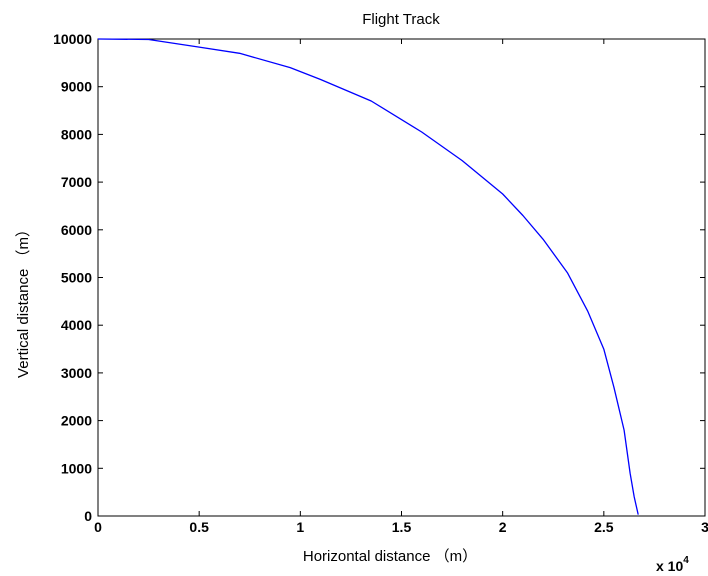 This screenshot has width=708, height=576. What do you see at coordinates (76, 373) in the screenshot?
I see `y-tick-label: 3000` at bounding box center [76, 373].